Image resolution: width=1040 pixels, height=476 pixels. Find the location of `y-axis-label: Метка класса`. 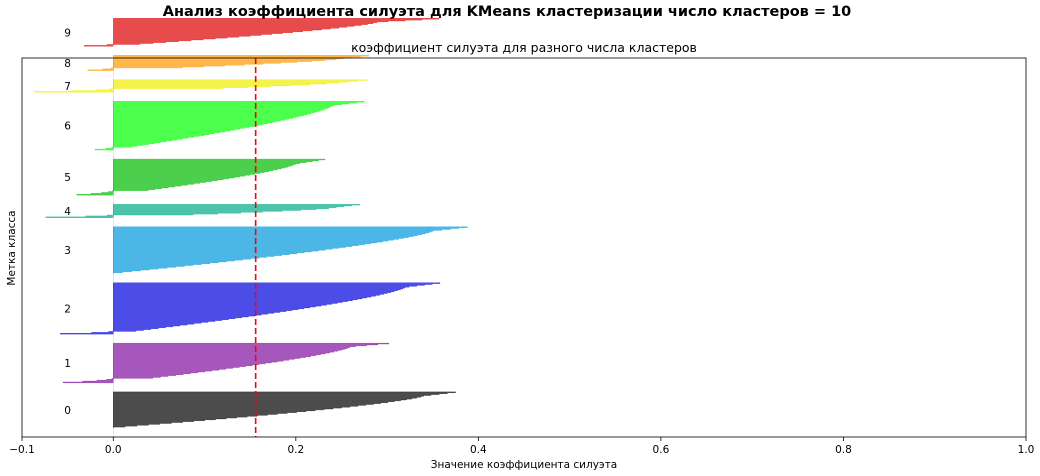

y-axis-label: Метка класса is located at coordinates (12, 247).